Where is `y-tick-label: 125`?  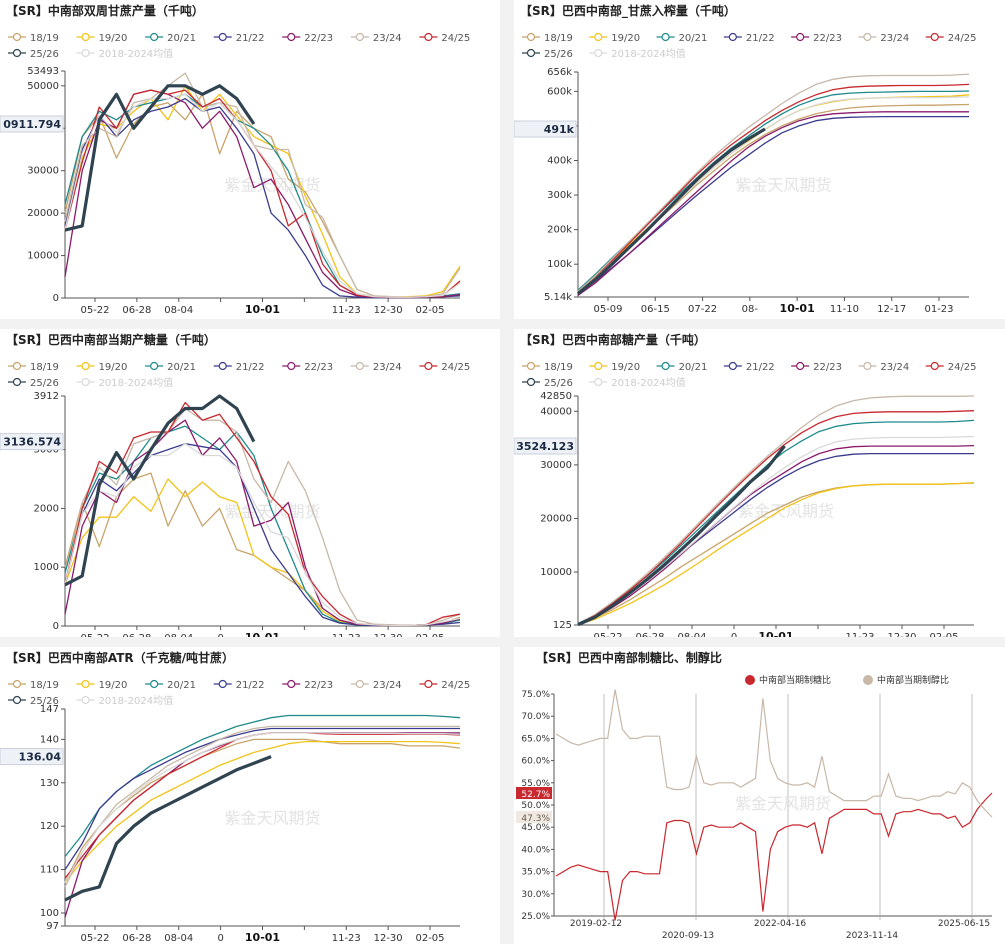 y-tick-label: 125 is located at coordinates (562, 625).